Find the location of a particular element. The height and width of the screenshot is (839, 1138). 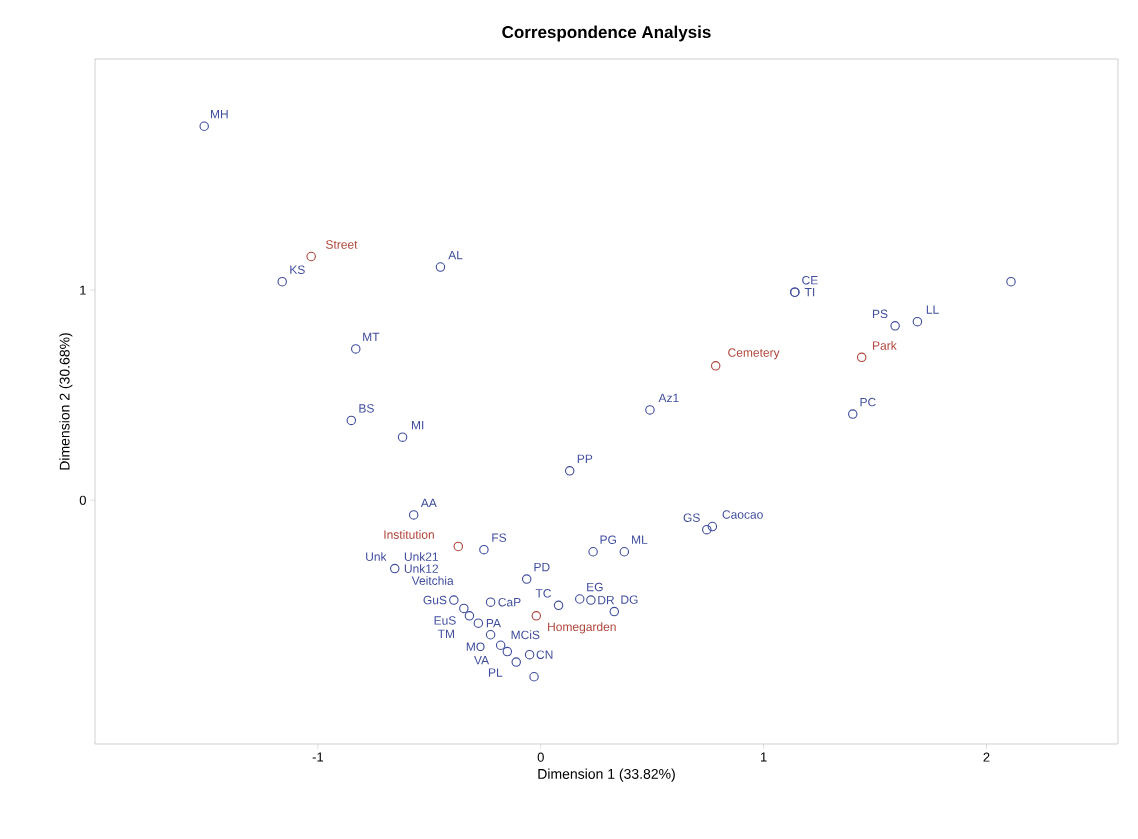

annotation: AA is located at coordinates (428, 503).